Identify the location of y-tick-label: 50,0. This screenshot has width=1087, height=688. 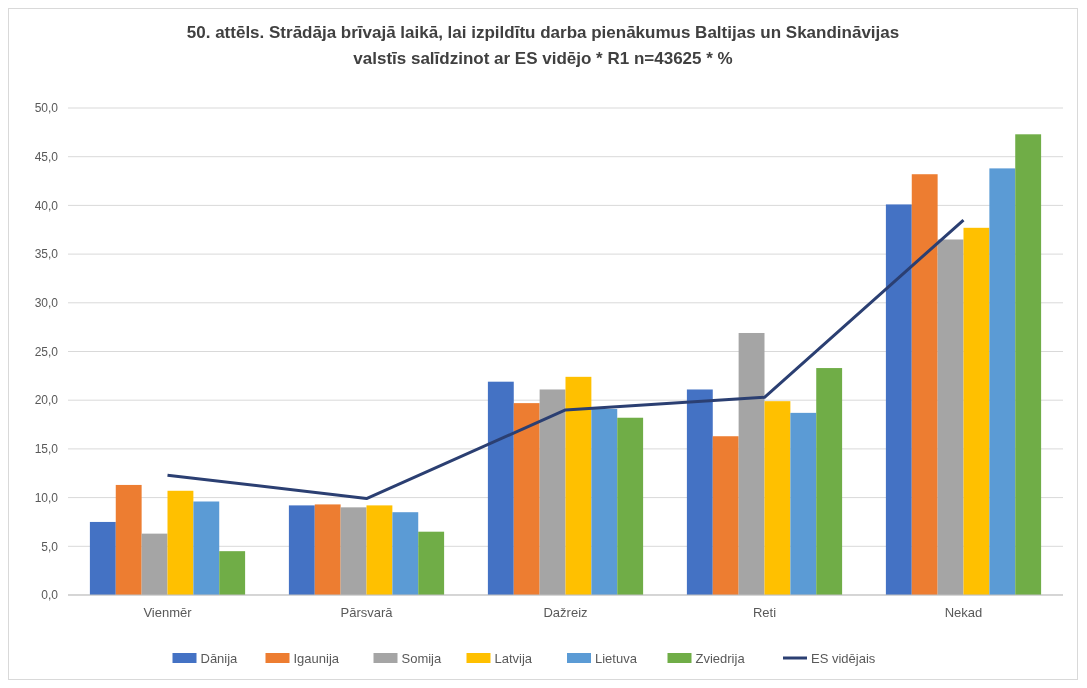
(46, 108).